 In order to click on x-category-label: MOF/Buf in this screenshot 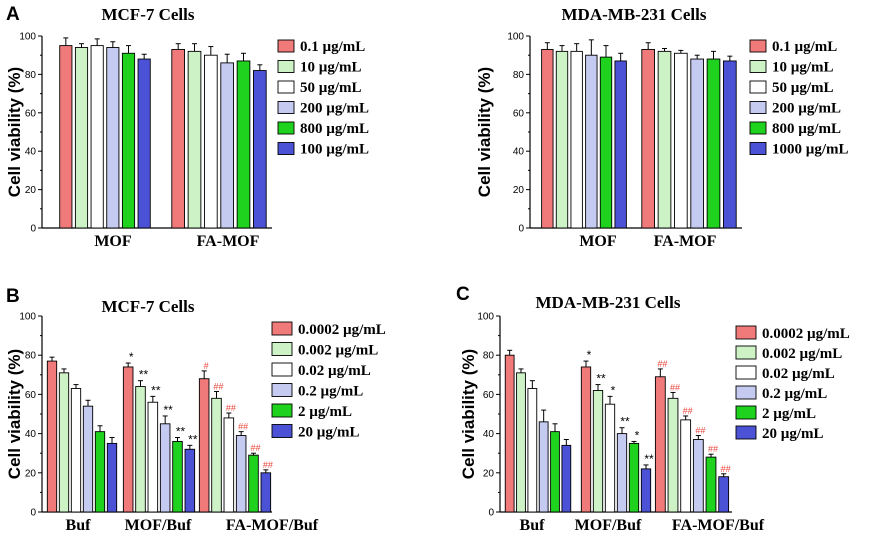, I will do `click(608, 525)`.